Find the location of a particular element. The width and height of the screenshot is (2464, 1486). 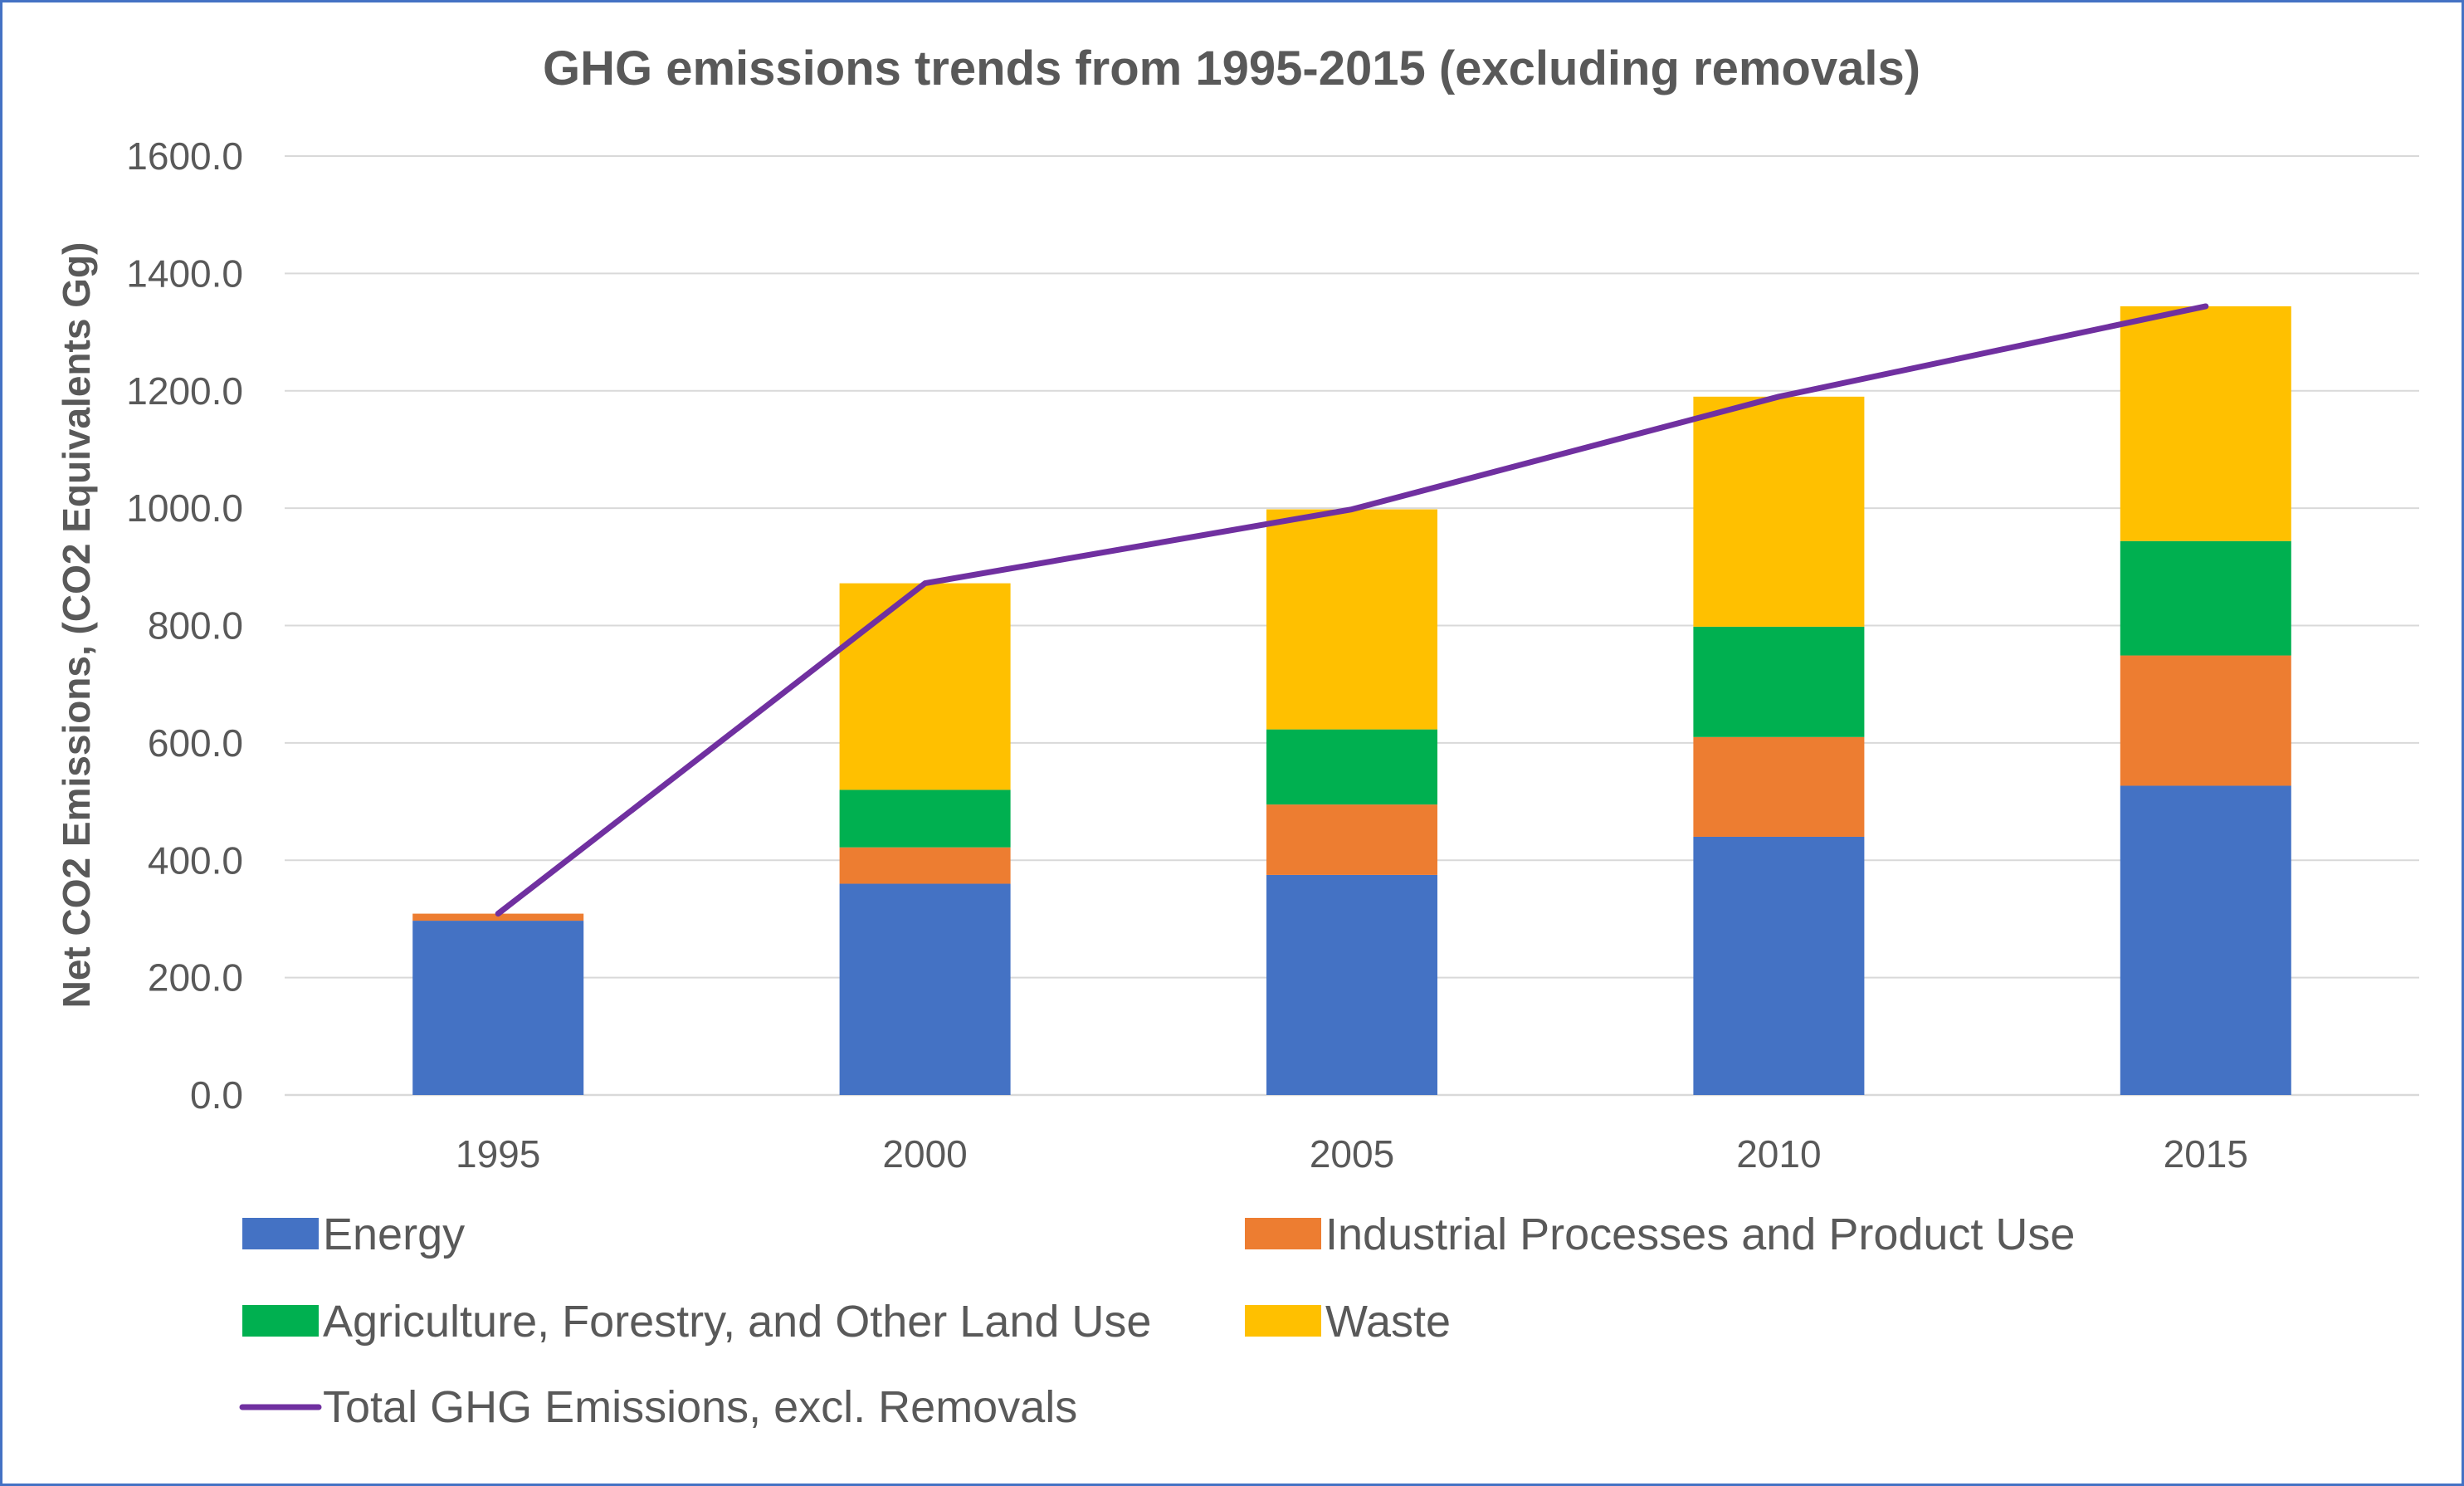

x-tick-label: 2005 is located at coordinates (1352, 1154).